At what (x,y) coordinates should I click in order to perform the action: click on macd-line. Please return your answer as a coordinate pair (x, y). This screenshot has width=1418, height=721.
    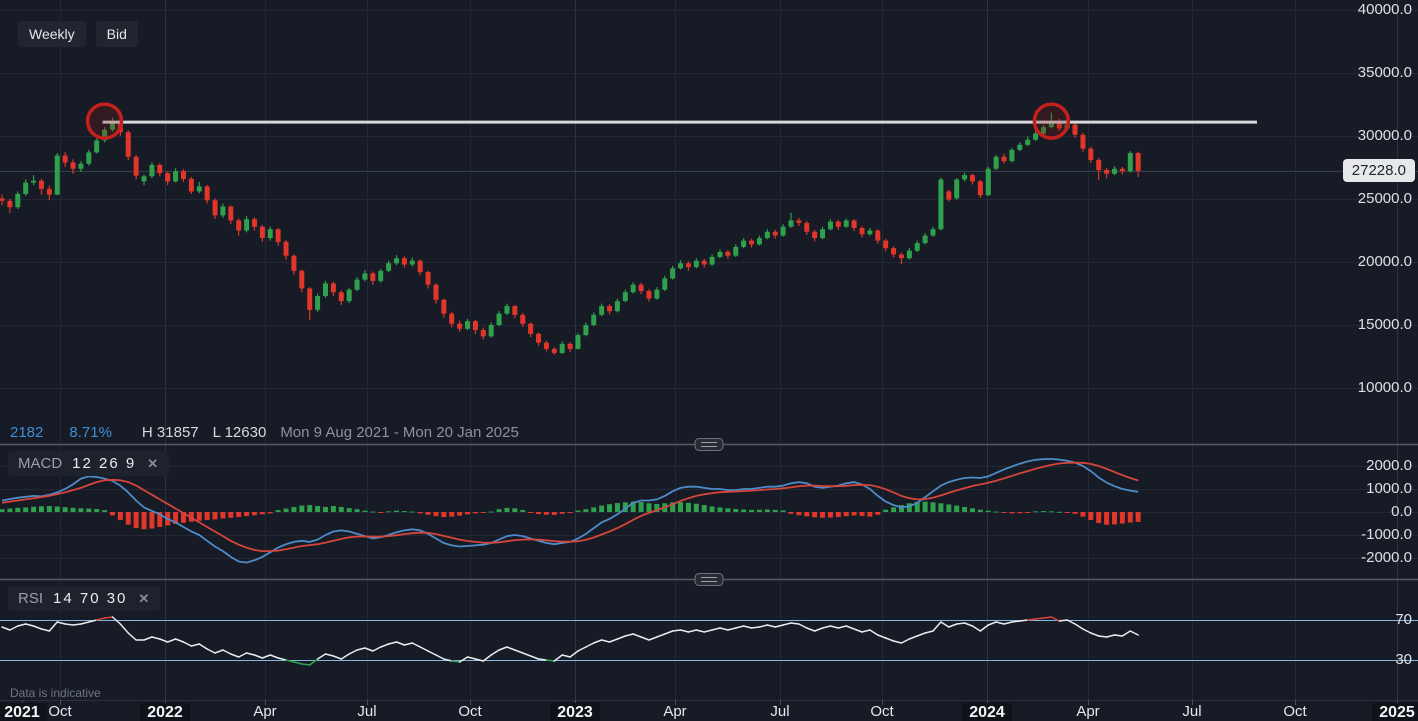
    Looking at the image, I should click on (570, 510).